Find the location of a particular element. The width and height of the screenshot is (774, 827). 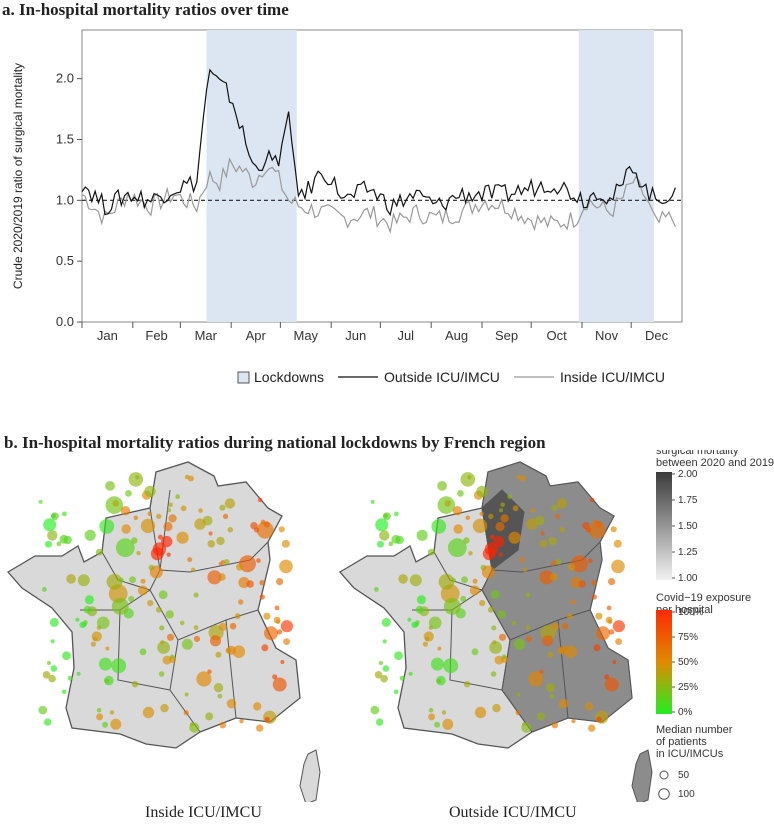

legend-lockdowns-swatch is located at coordinates (243, 377).